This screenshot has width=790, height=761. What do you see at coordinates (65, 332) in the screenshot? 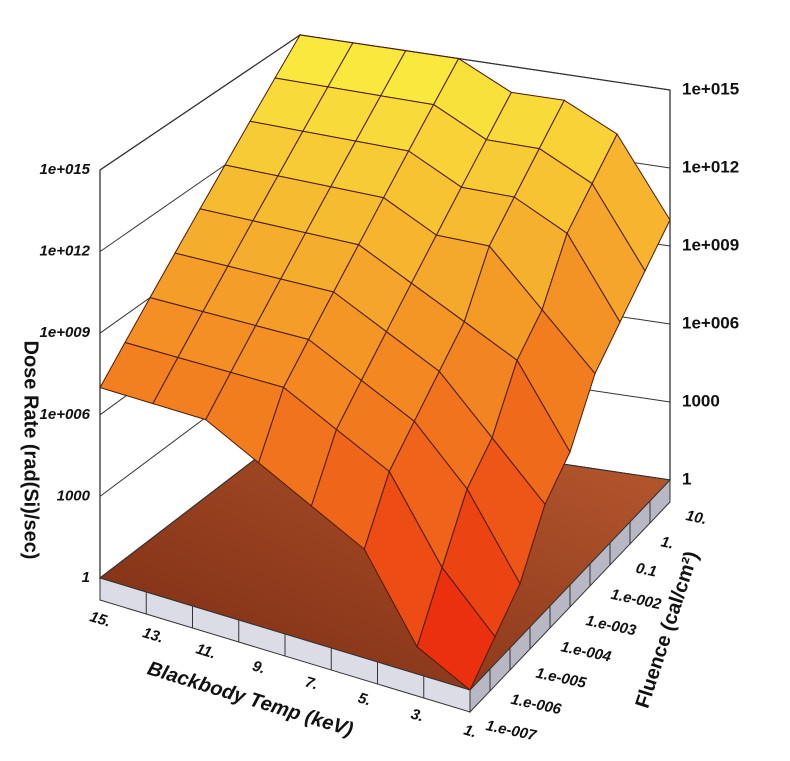
I see `z-tick-label-left: 1e+009` at bounding box center [65, 332].